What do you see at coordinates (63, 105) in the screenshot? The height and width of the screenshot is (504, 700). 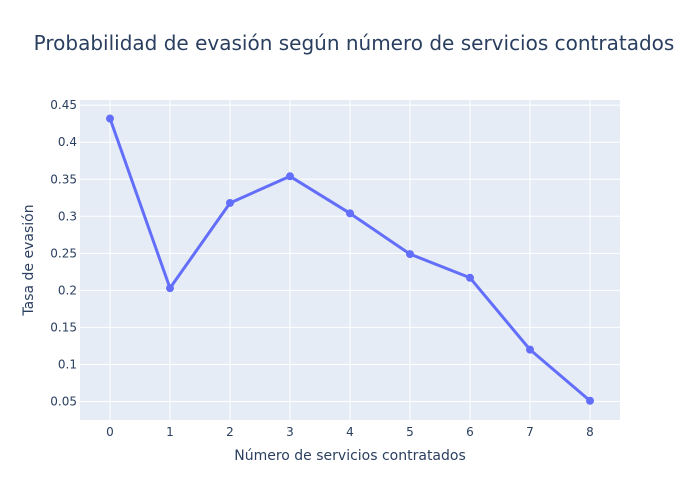 I see `y-tick-label: 0.45` at bounding box center [63, 105].